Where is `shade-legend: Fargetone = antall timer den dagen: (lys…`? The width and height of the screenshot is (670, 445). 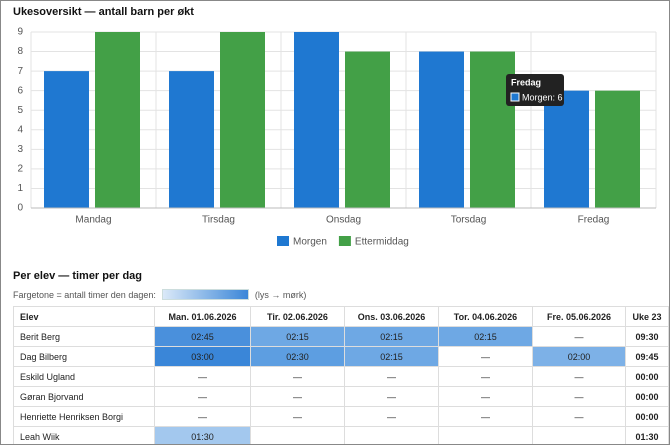
shade-legend: Fargetone = antall timer den dagen: (lys… is located at coordinates (159, 294).